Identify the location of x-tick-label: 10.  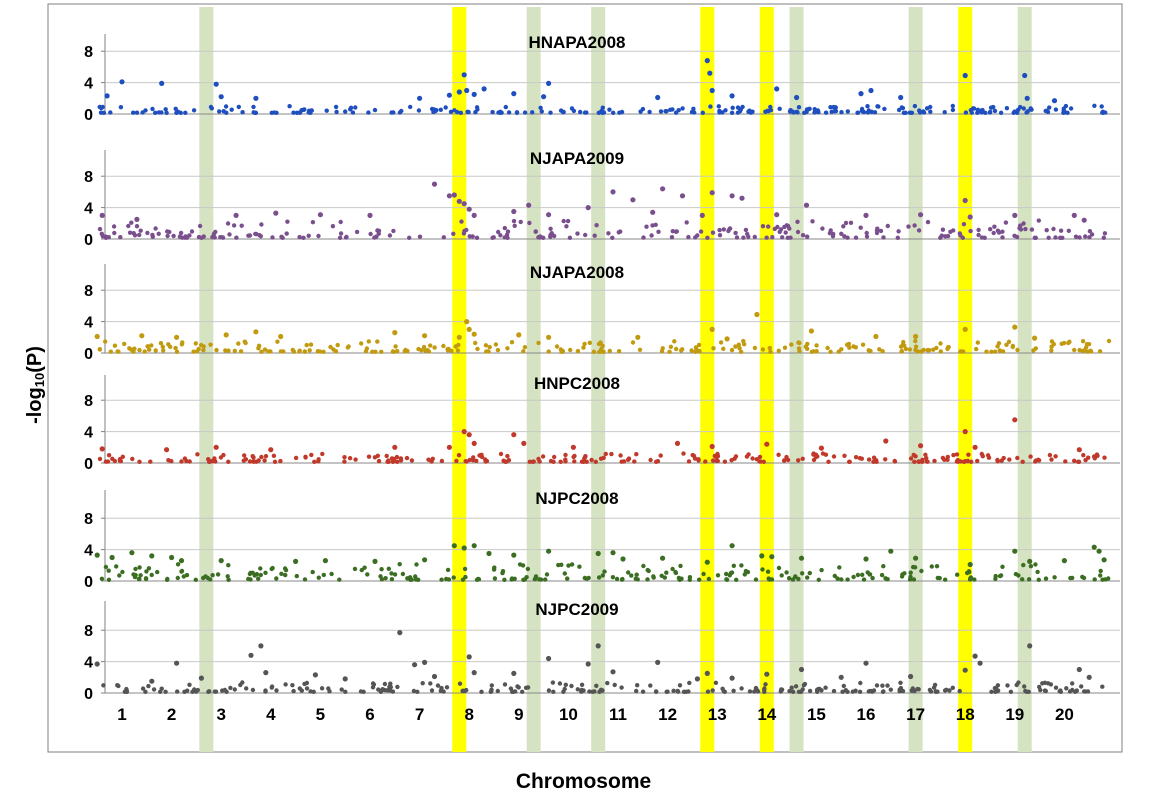
(568, 714).